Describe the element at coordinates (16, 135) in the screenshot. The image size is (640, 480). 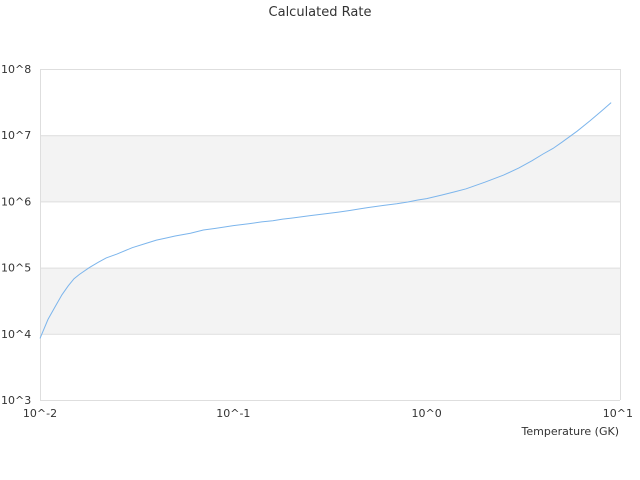
I see `y-tick-label: 10^7` at that location.